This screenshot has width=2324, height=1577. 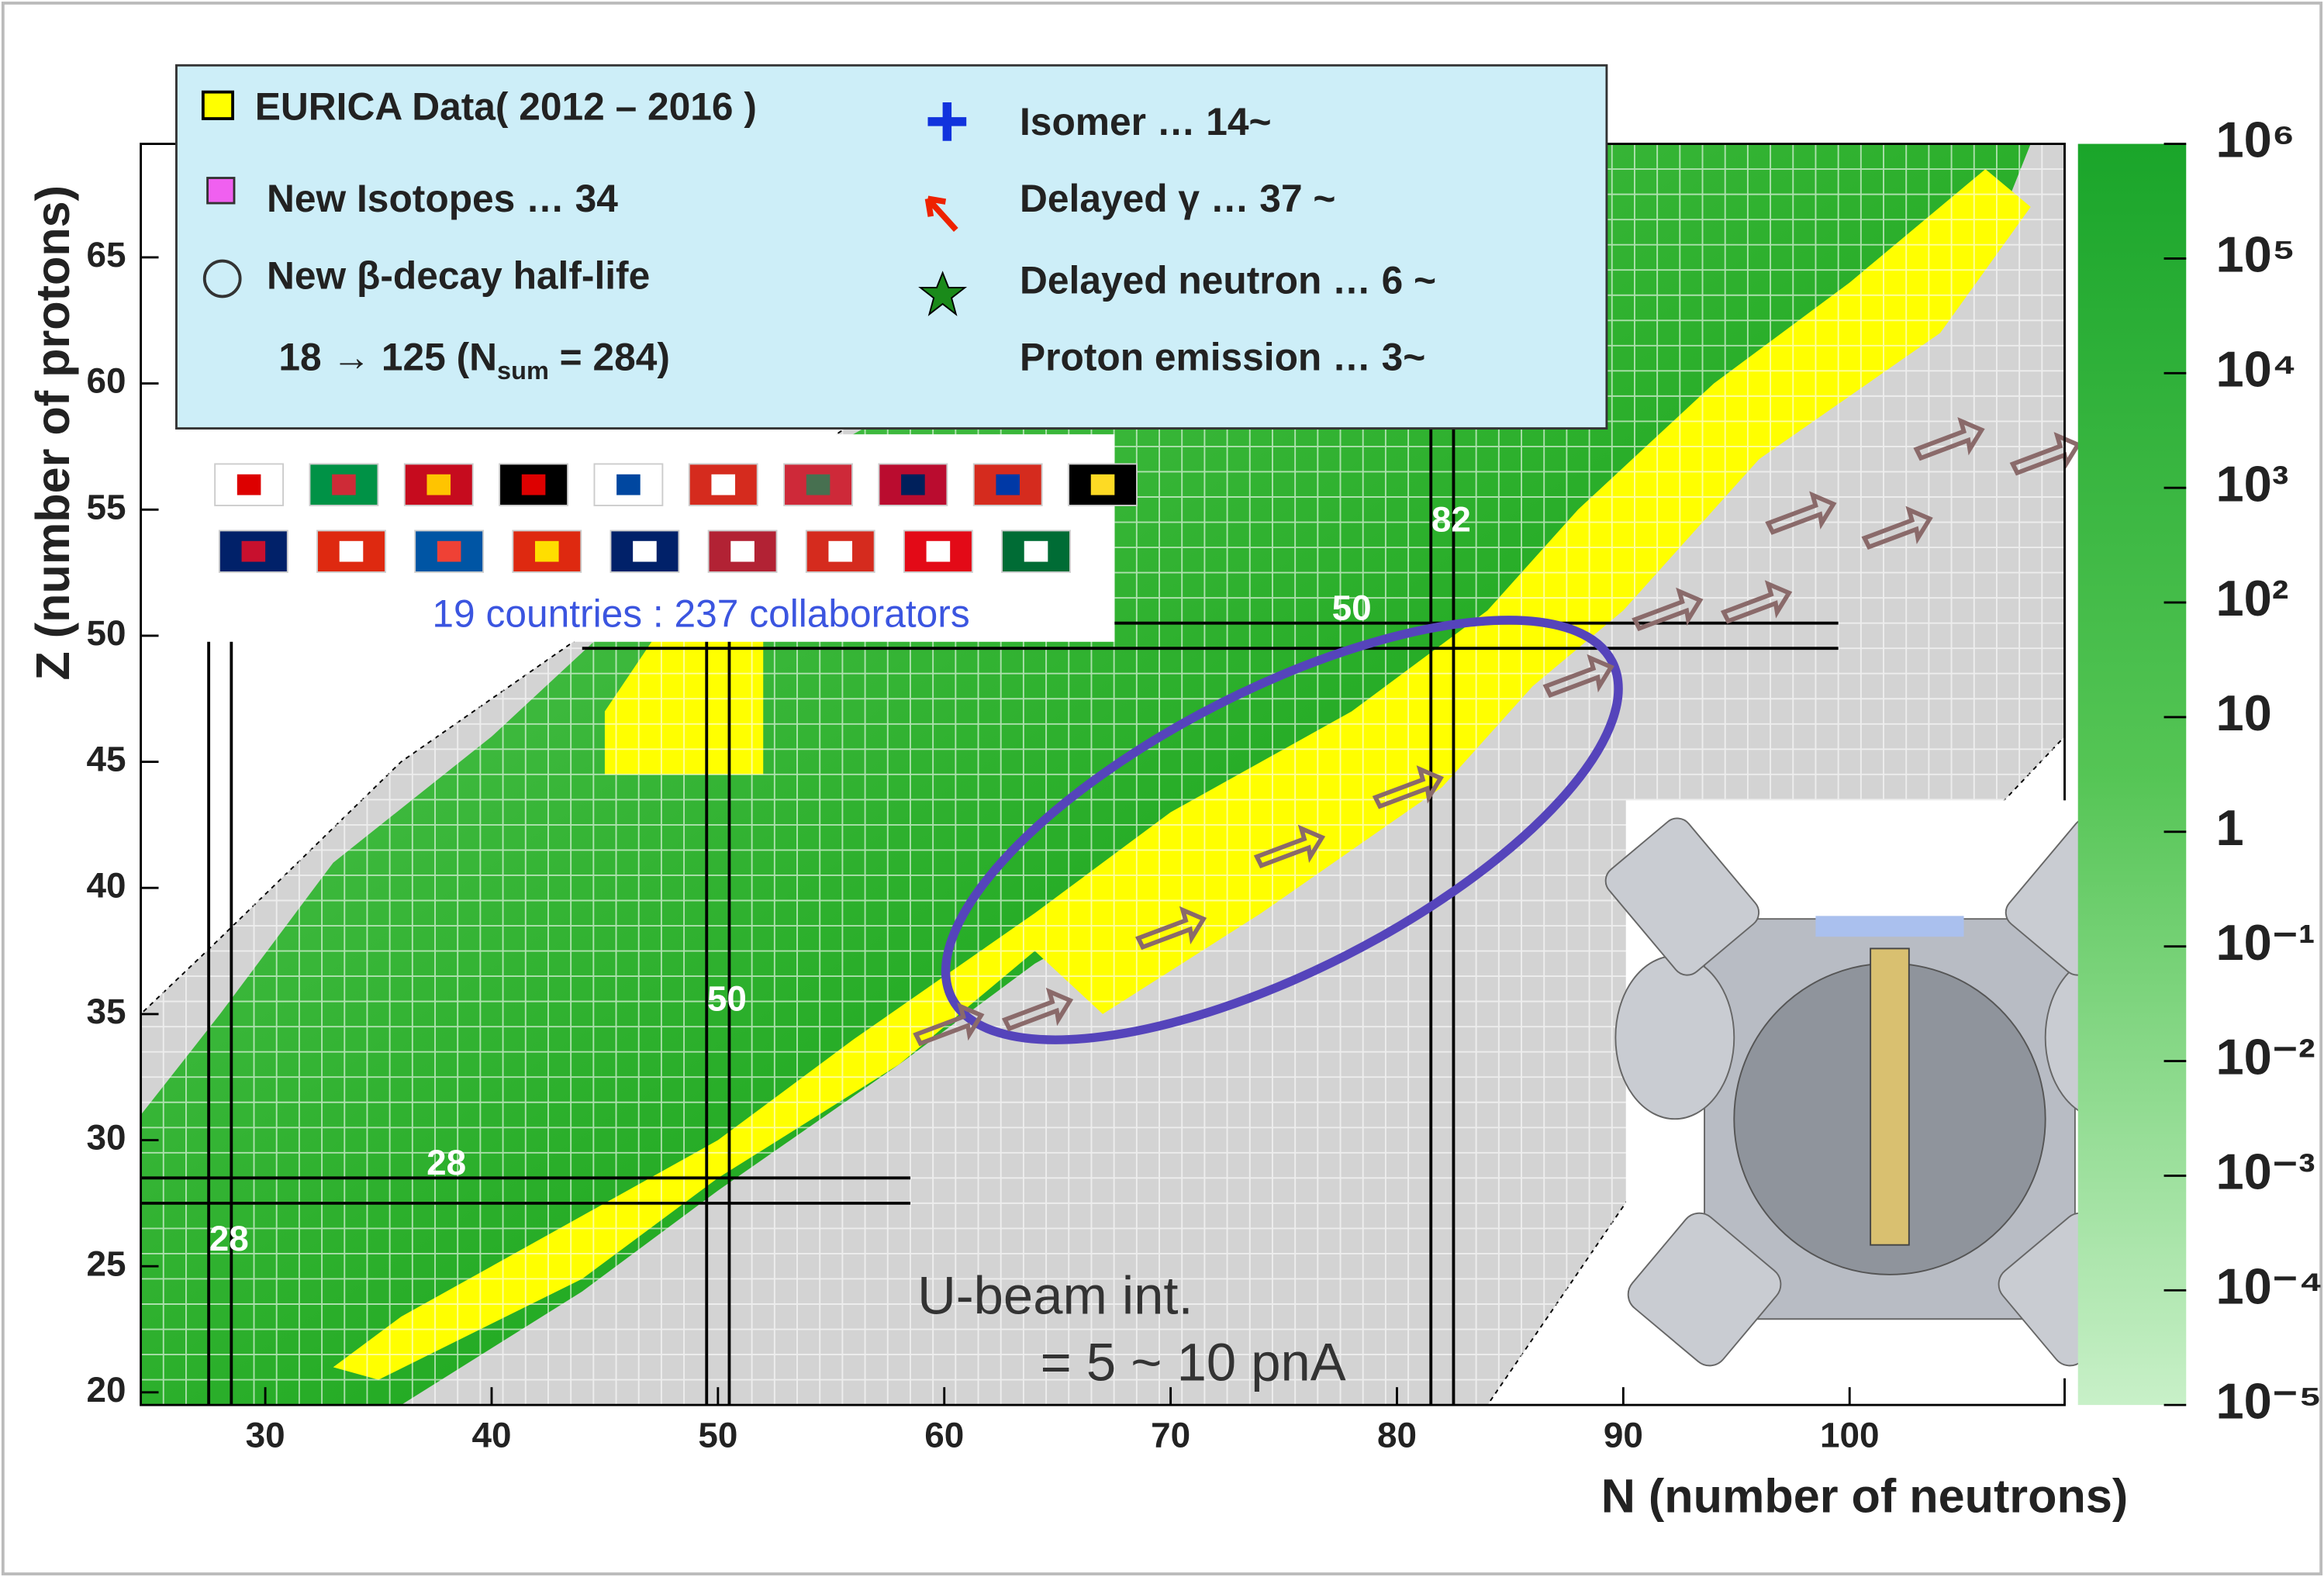 I want to click on x-tick-label: 30, so click(x=265, y=1434).